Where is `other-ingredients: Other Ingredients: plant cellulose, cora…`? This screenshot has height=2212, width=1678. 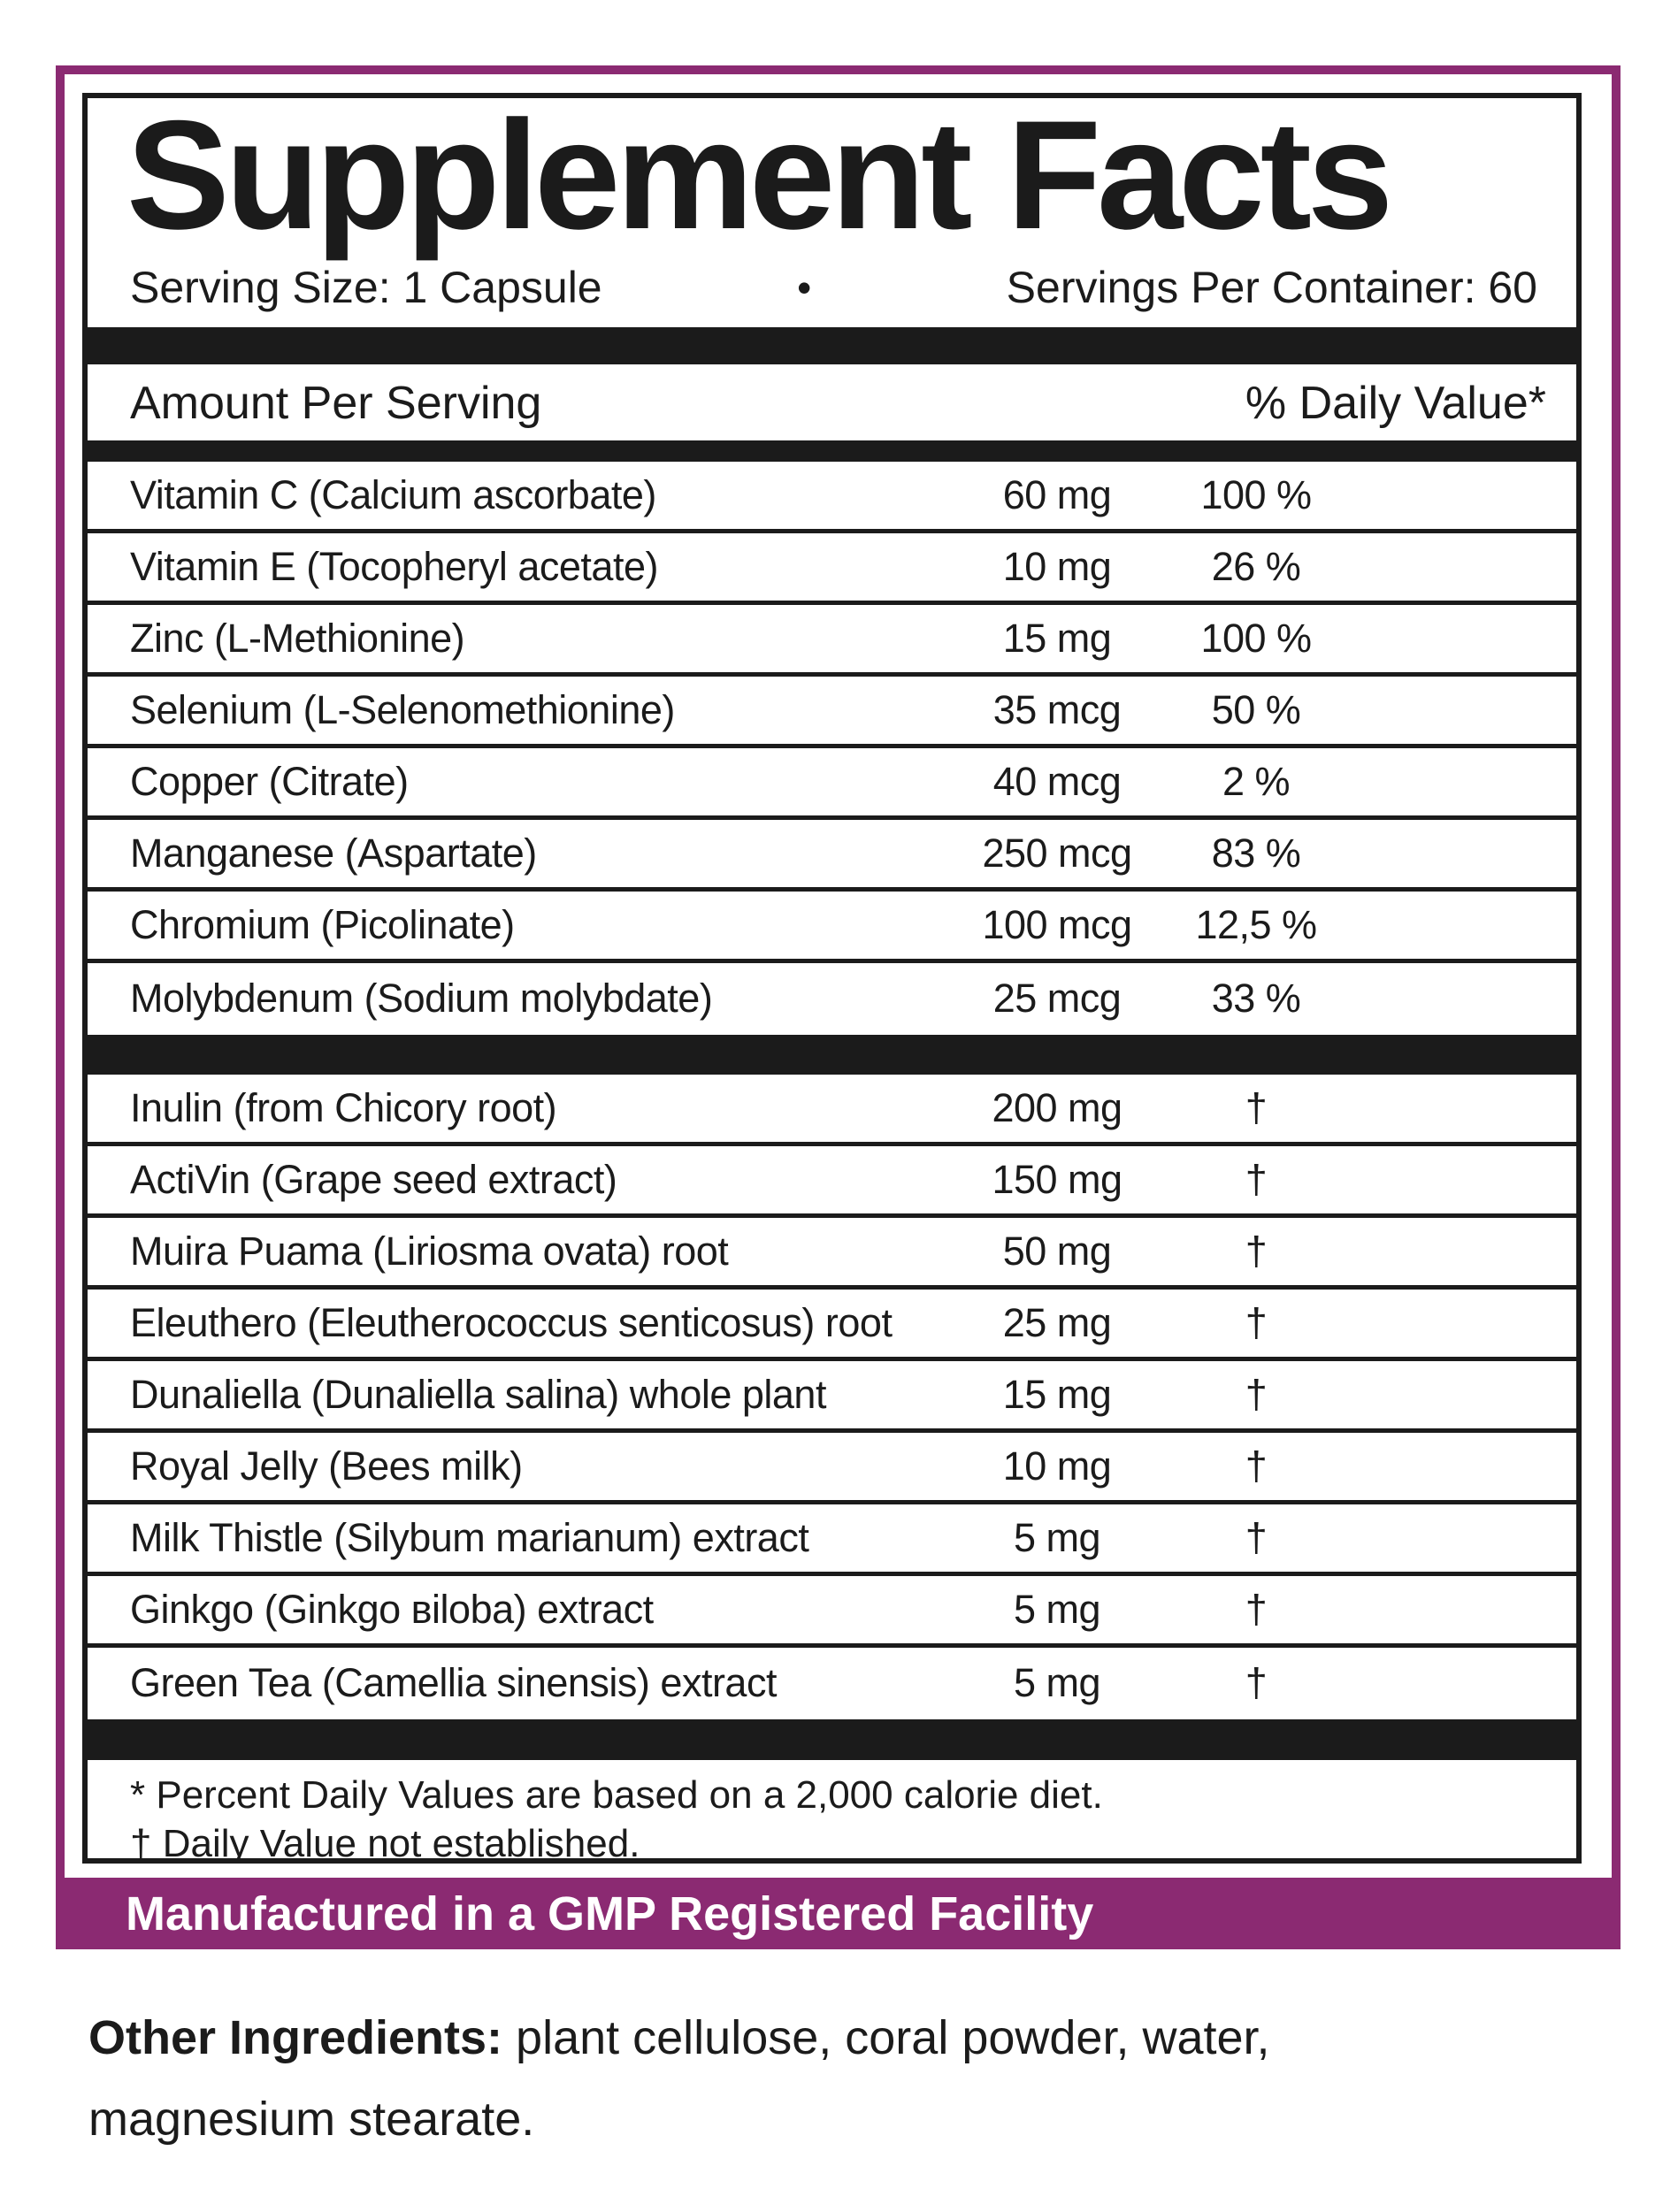 other-ingredients: Other Ingredients: plant cellulose, cora… is located at coordinates (804, 2078).